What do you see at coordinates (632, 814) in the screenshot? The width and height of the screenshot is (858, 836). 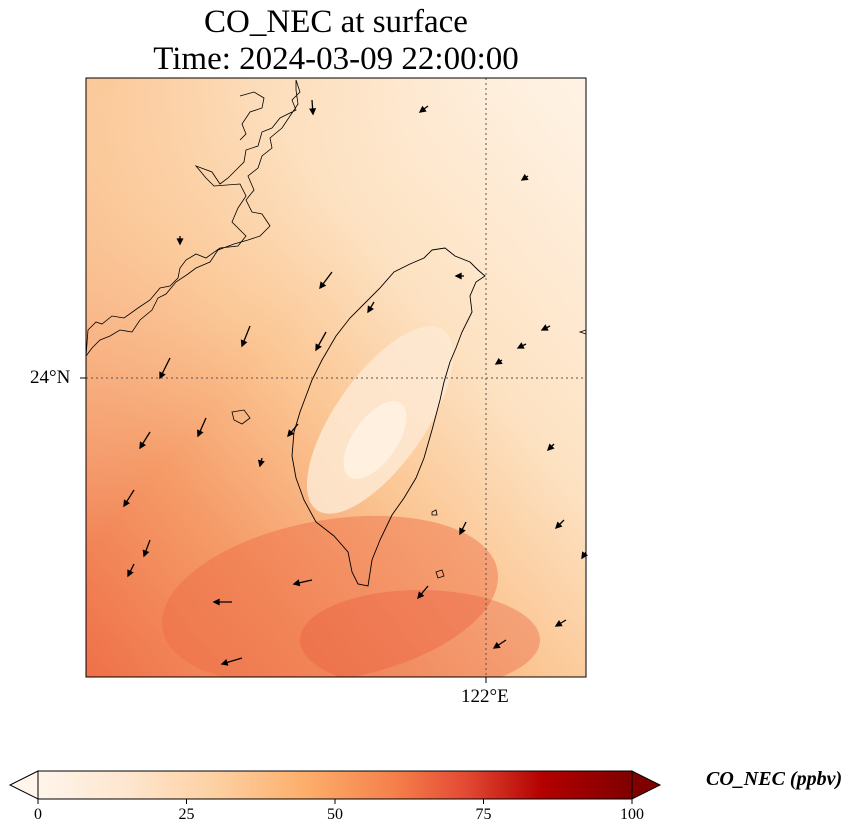 I see `colorbar-tick-label: 100` at bounding box center [632, 814].